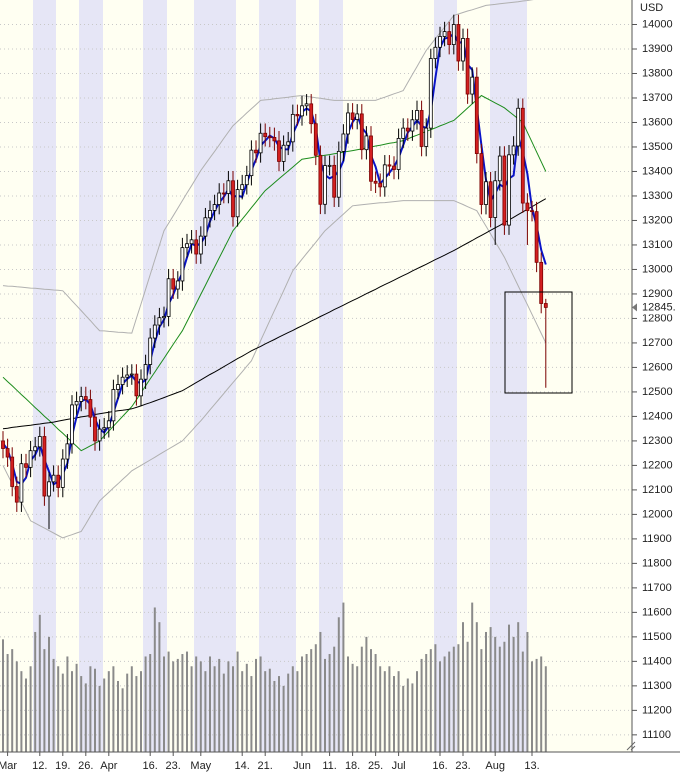  Describe the element at coordinates (657, 171) in the screenshot. I see `y-tick-label: 13400` at that location.